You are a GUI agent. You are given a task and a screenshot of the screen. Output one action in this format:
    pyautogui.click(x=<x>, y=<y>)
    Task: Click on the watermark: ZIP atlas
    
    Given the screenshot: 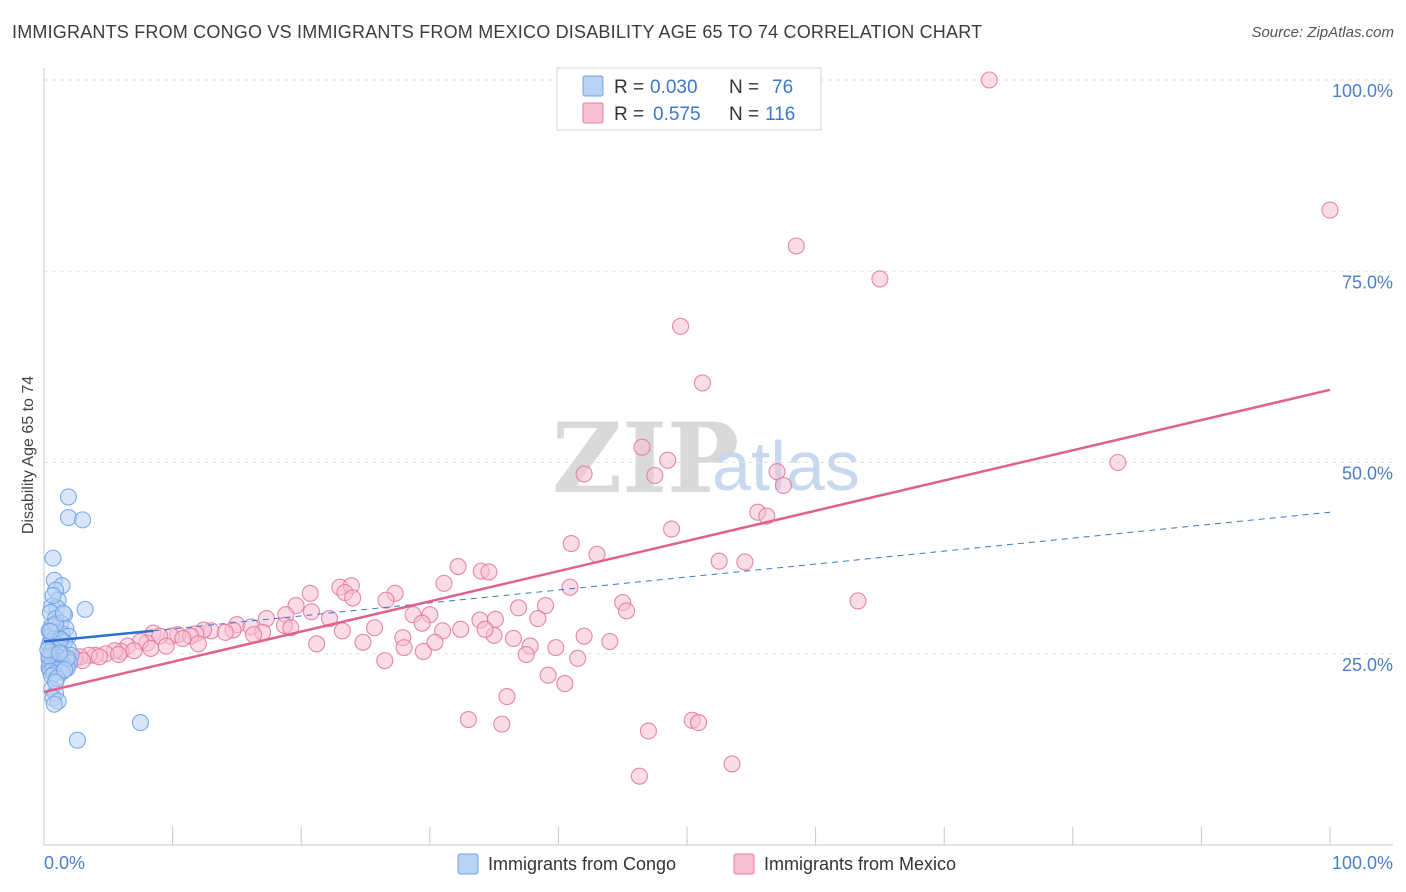 What is the action you would take?
    pyautogui.click(x=706, y=458)
    